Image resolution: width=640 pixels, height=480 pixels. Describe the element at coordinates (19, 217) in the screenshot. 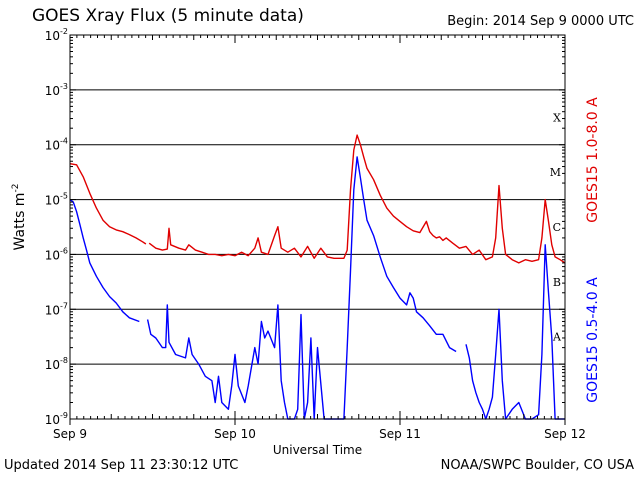

I see `y-axis-label: Watts m-2` at that location.